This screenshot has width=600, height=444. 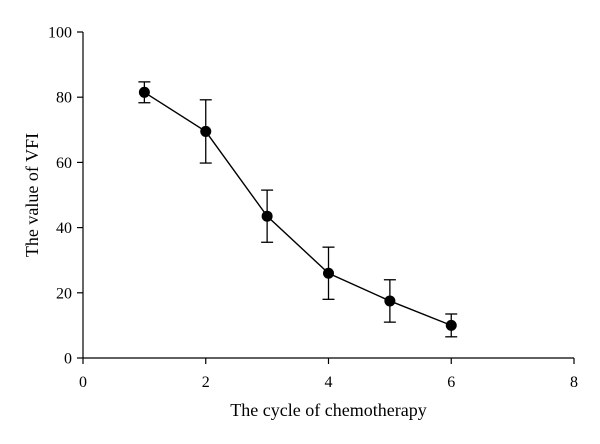 I want to click on y-tick-label: 80, so click(x=64, y=98).